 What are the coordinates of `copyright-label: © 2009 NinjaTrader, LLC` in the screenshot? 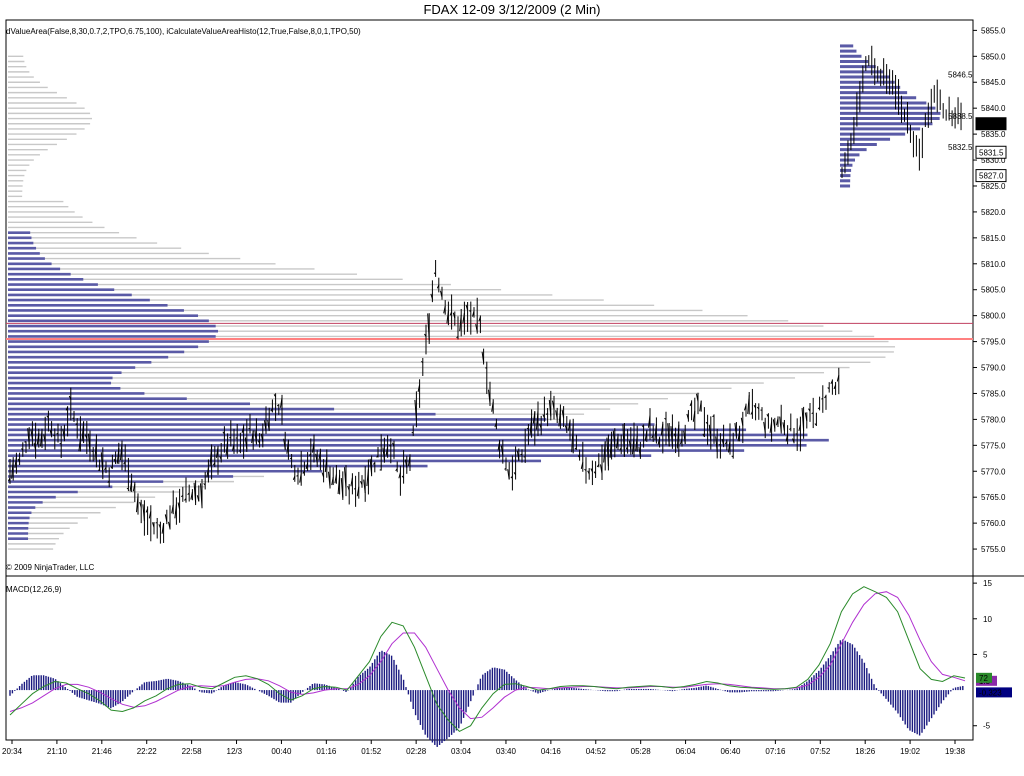 It's located at (50, 567).